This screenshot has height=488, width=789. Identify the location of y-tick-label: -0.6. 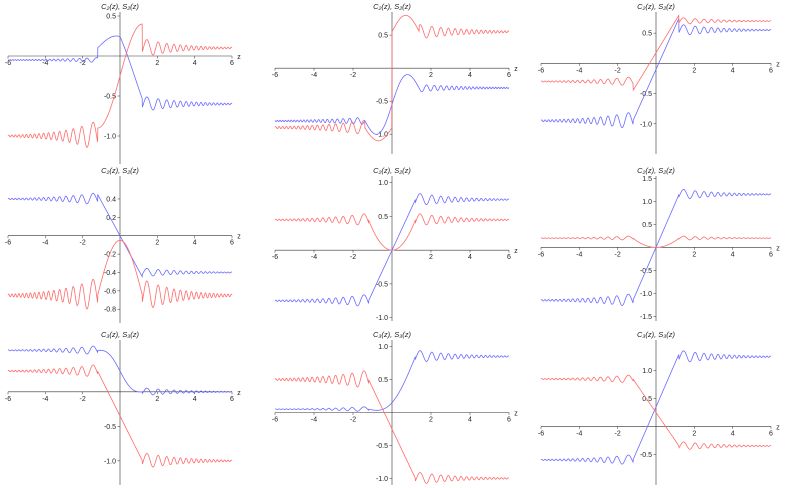
(110, 291).